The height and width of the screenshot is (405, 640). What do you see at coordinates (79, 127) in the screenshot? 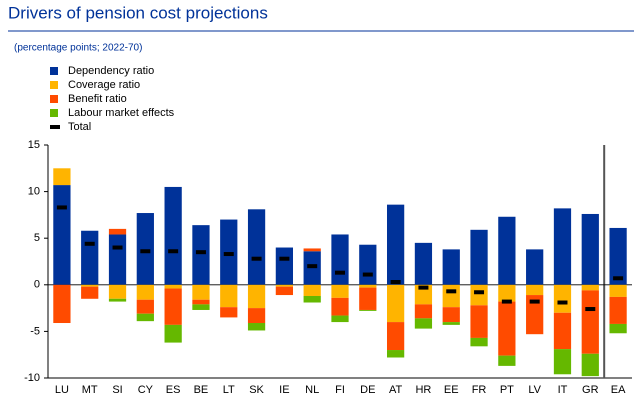
I see `legend-label: Total` at bounding box center [79, 127].